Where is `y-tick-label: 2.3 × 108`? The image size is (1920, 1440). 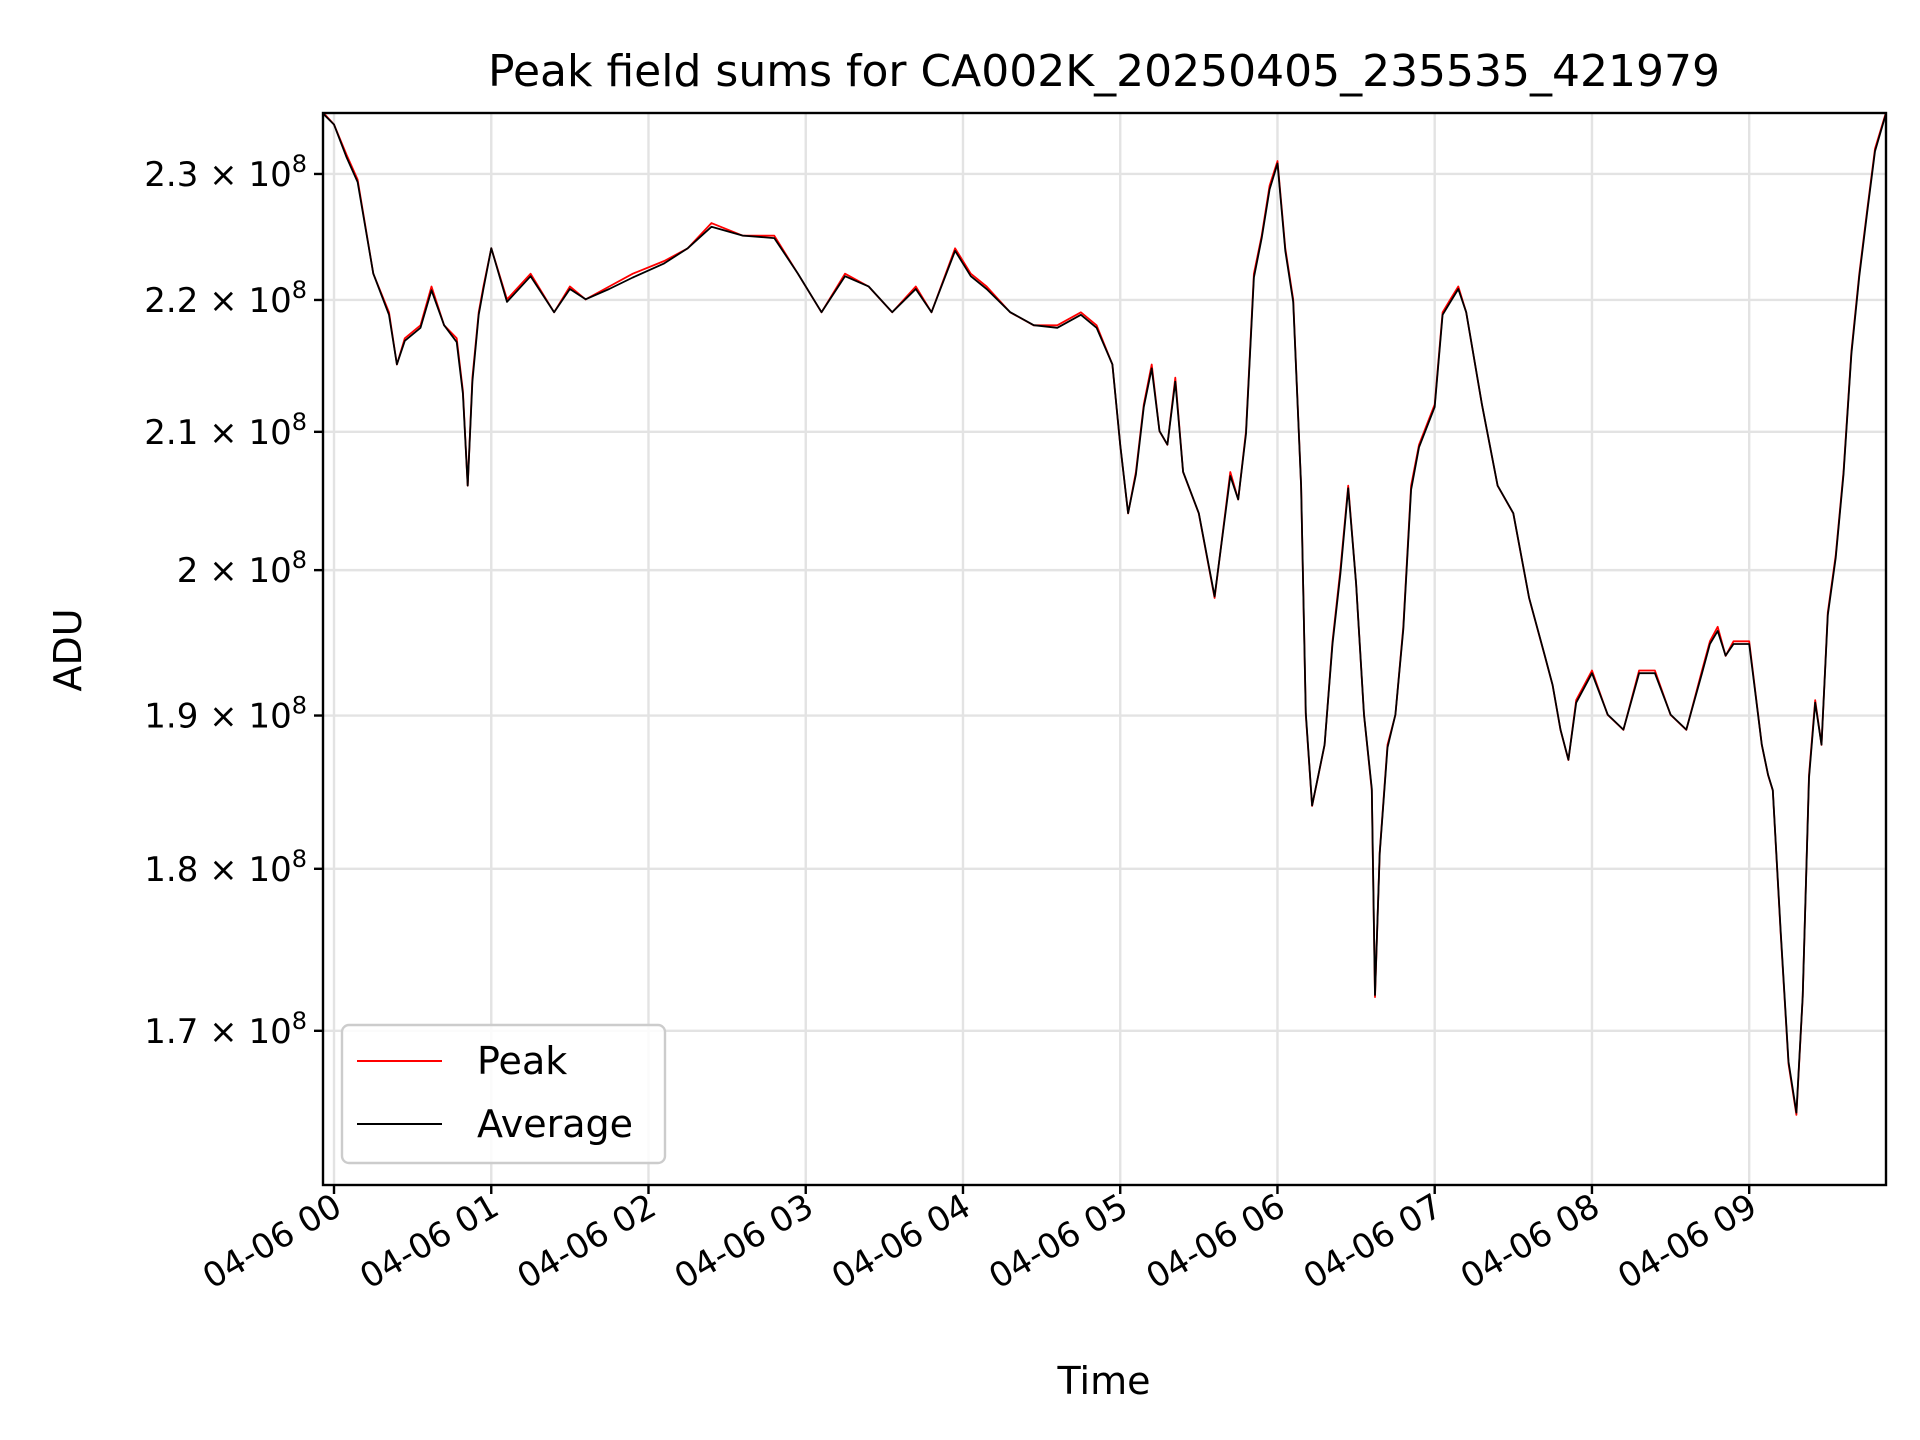
y-tick-label: 2.3 × 108 is located at coordinates (225, 172).